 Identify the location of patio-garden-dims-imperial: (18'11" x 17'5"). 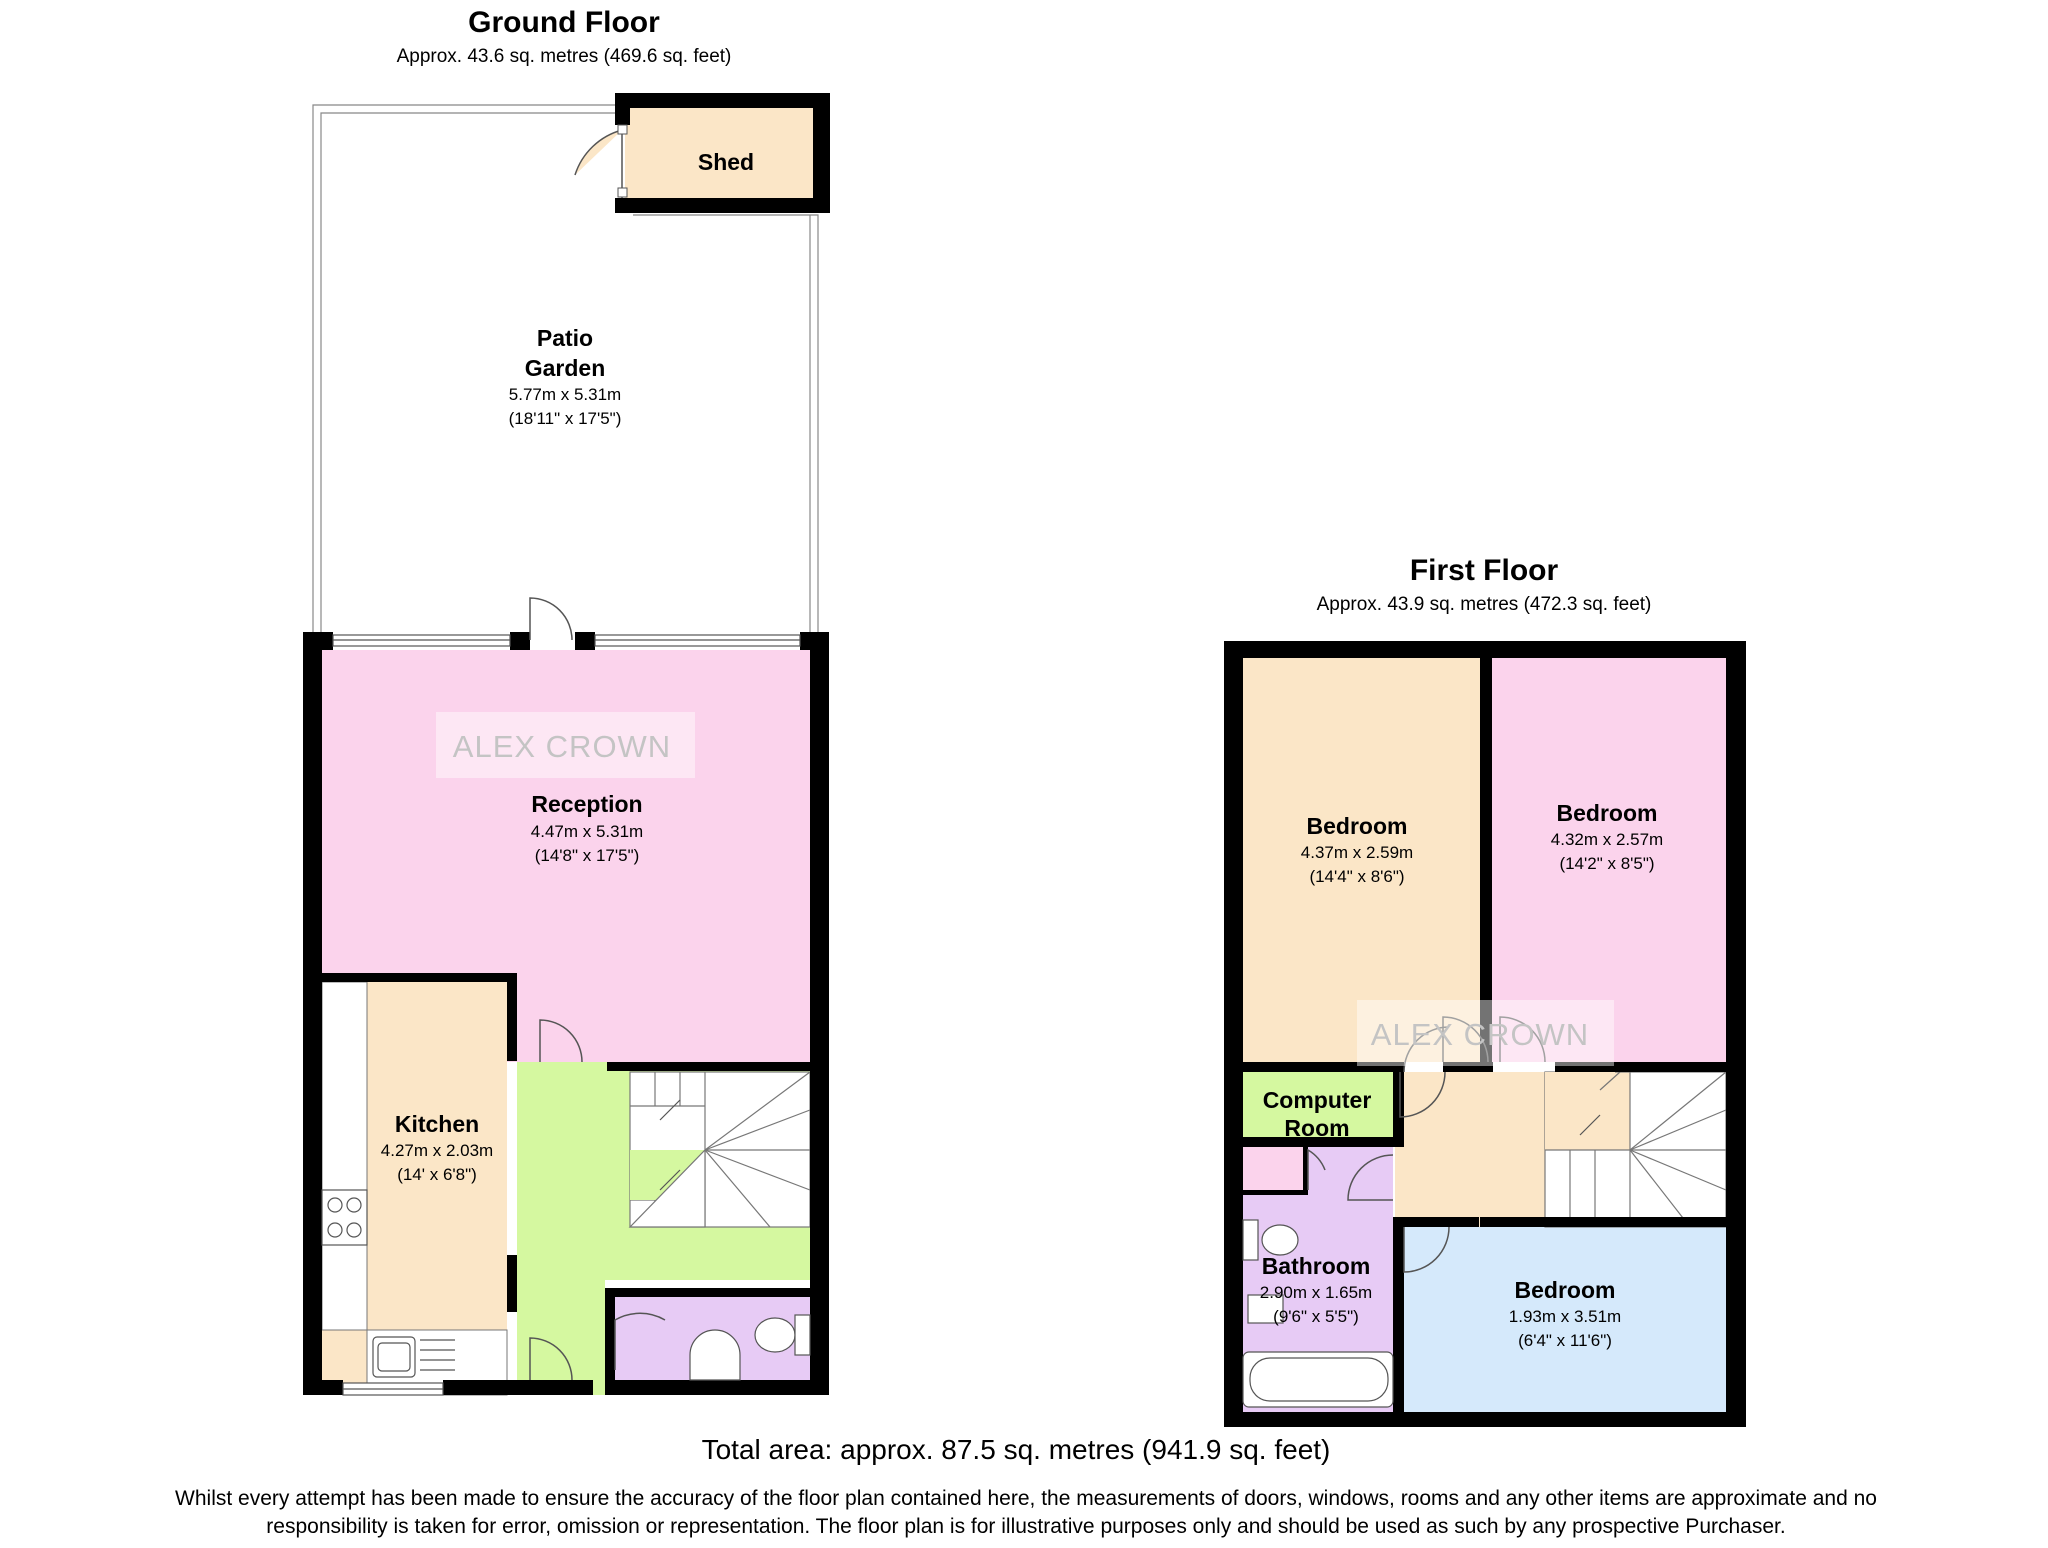
(565, 418).